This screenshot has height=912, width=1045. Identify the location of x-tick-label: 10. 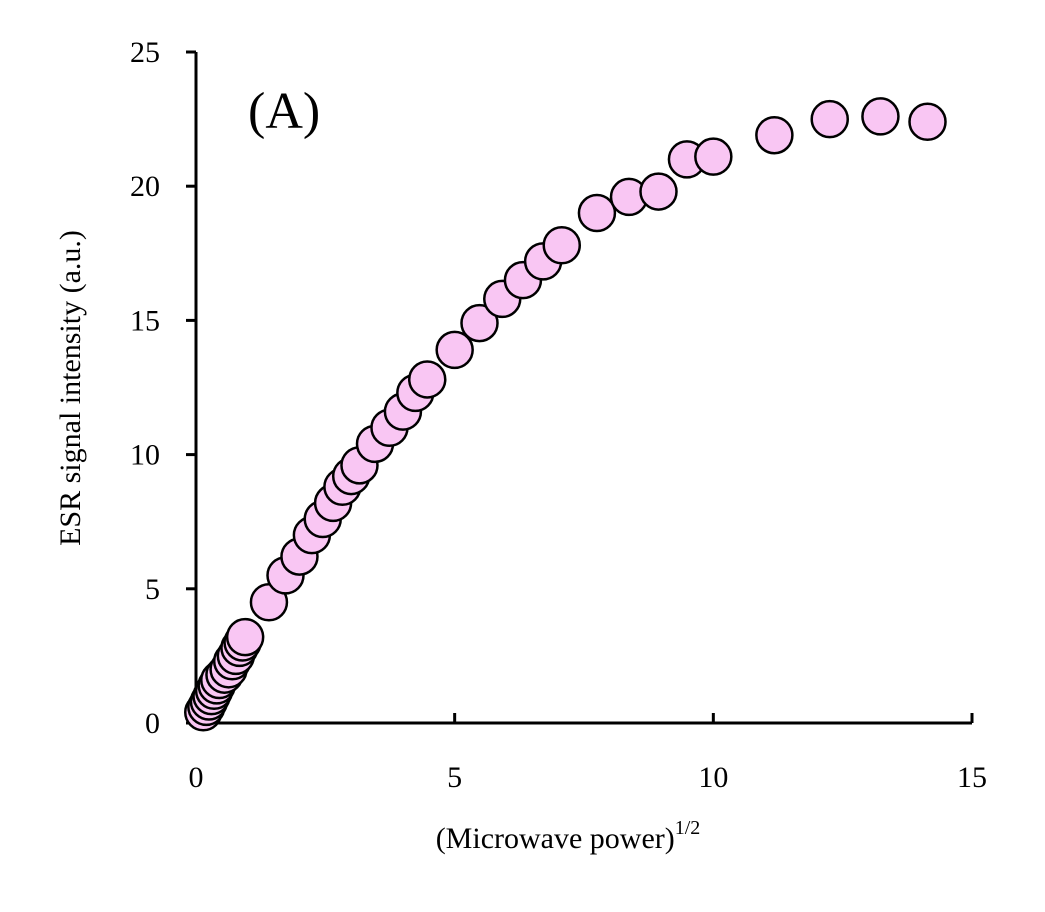
(713, 777).